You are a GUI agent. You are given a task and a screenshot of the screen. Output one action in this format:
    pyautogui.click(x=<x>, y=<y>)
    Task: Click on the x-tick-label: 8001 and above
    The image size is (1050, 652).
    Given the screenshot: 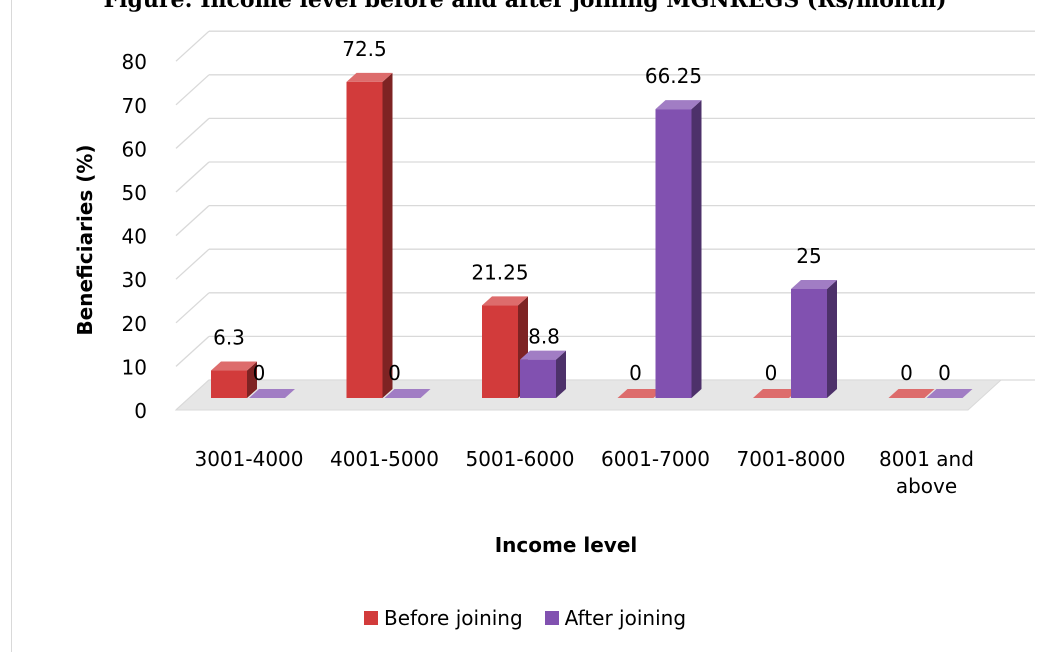 What is the action you would take?
    pyautogui.click(x=926, y=472)
    